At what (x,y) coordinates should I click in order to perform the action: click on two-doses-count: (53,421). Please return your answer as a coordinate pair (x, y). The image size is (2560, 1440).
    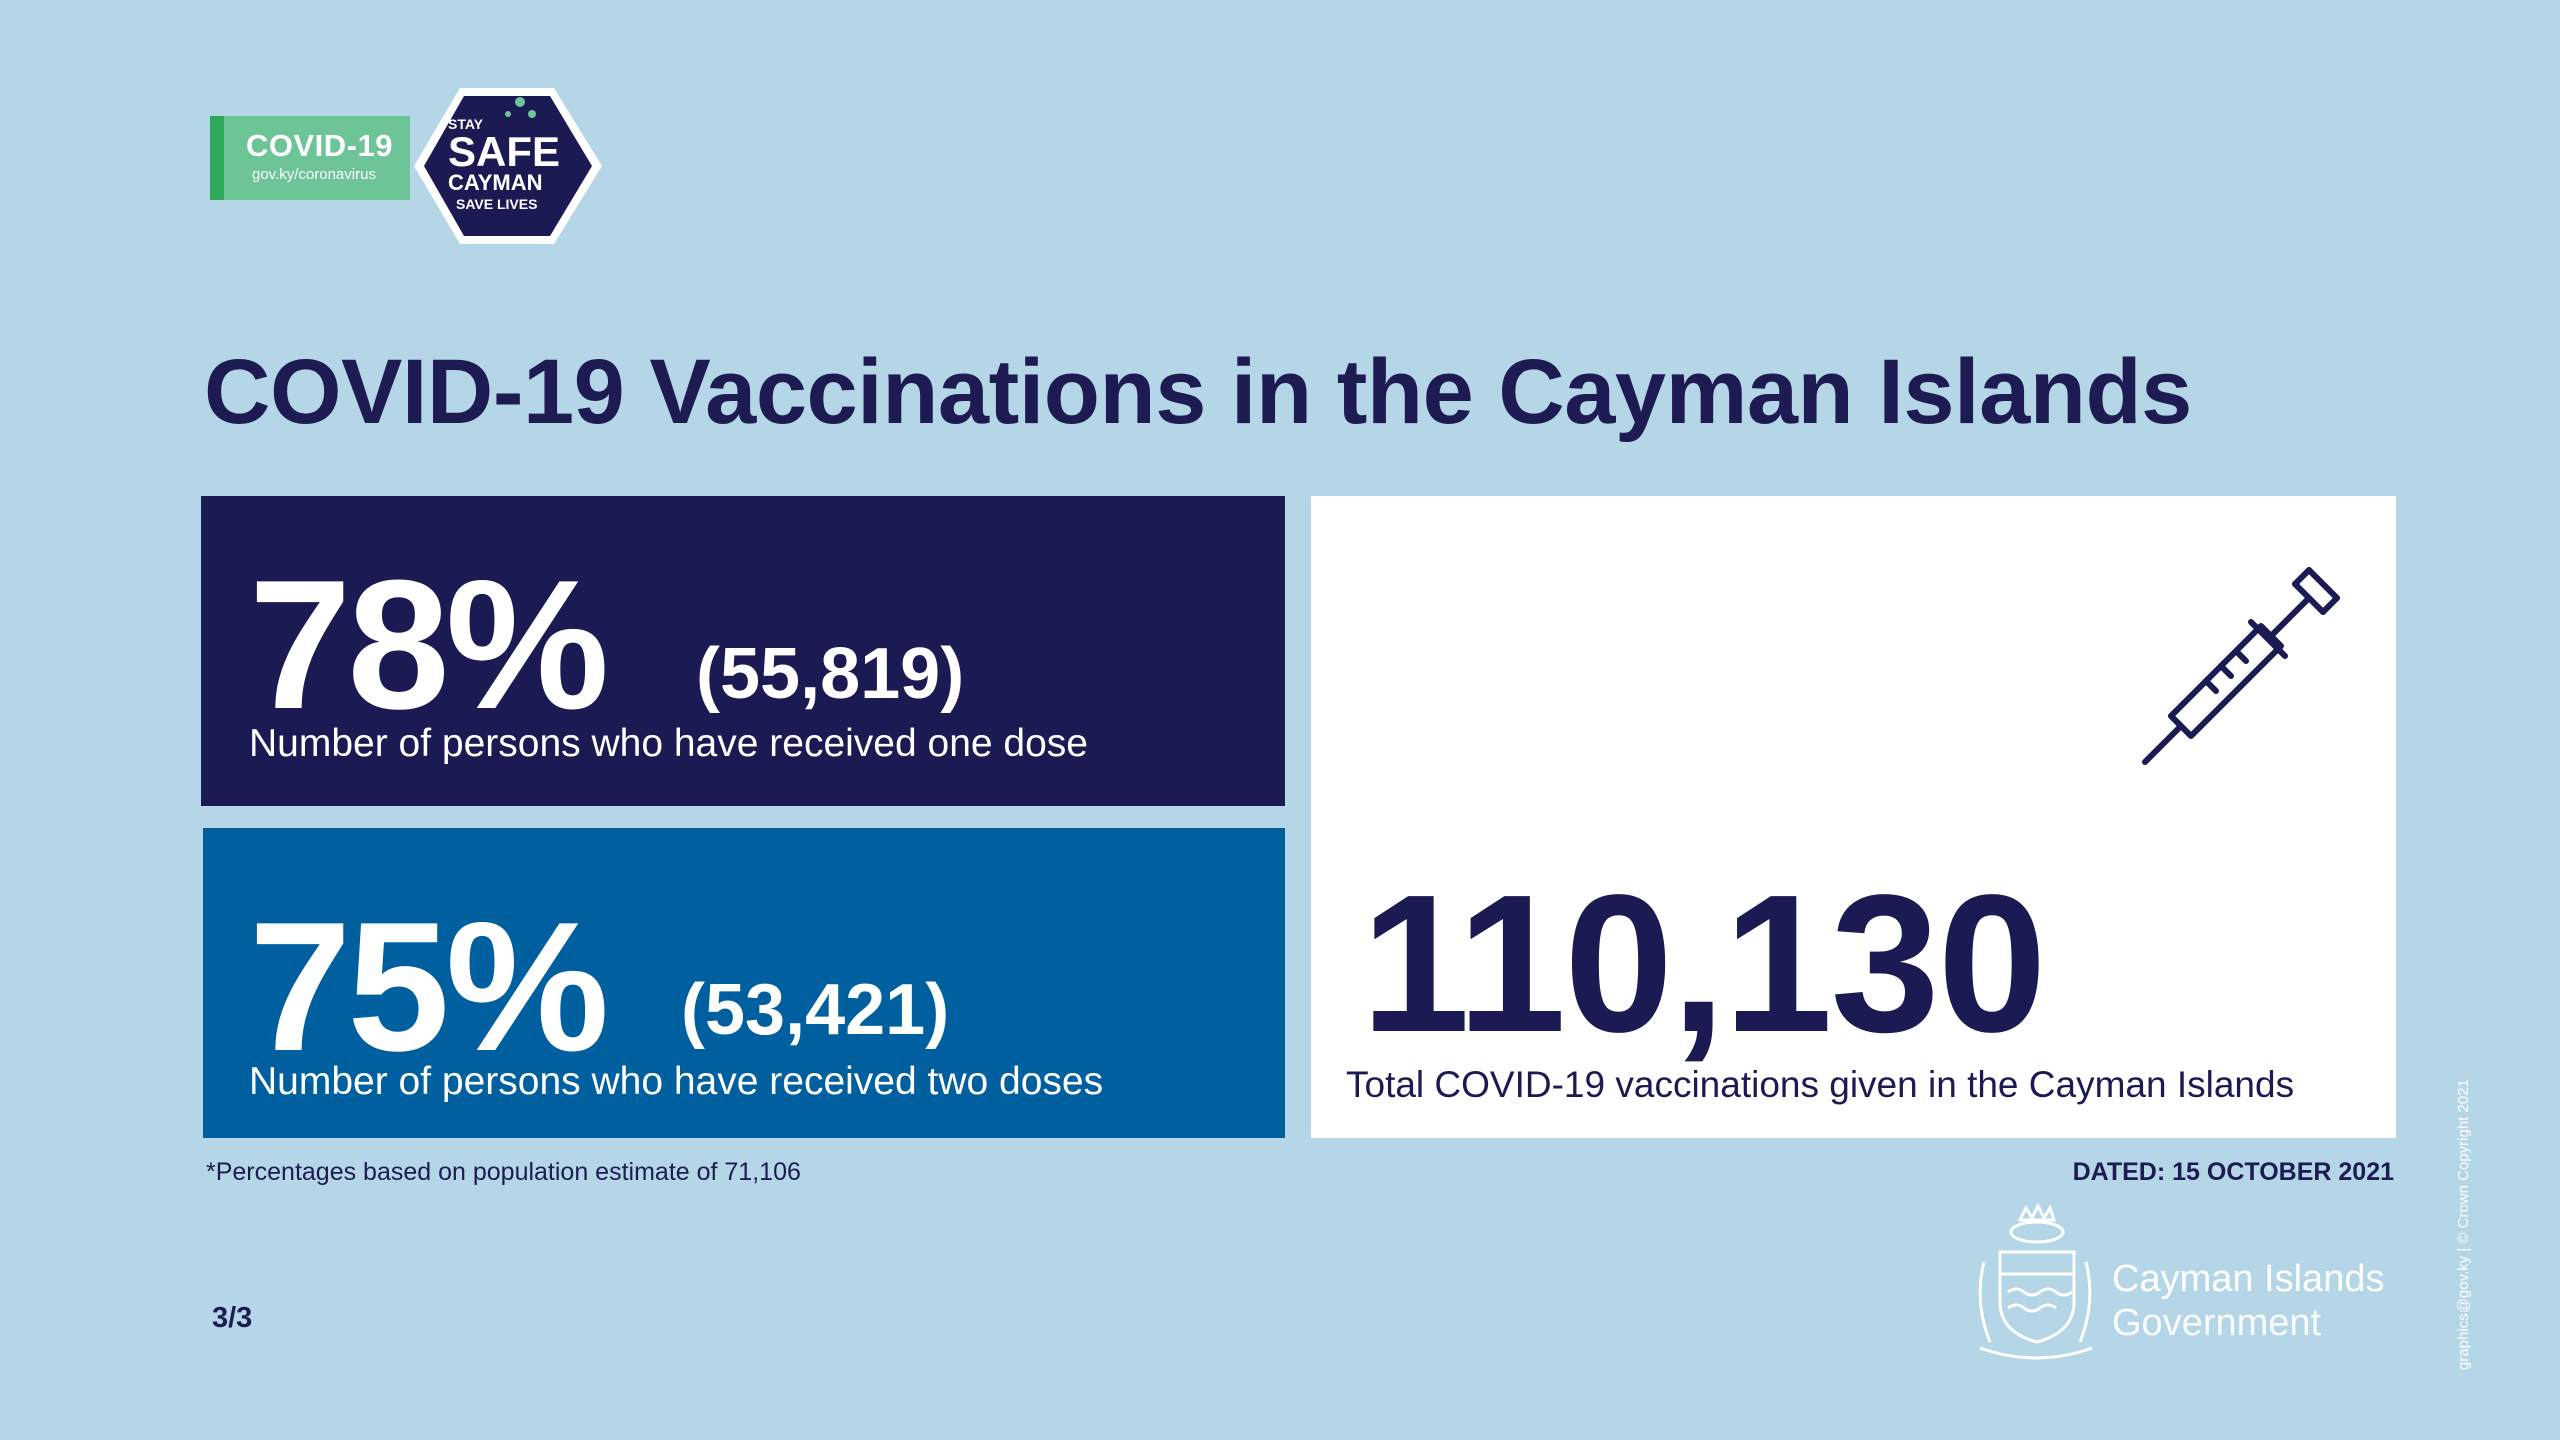
    Looking at the image, I should click on (815, 1010).